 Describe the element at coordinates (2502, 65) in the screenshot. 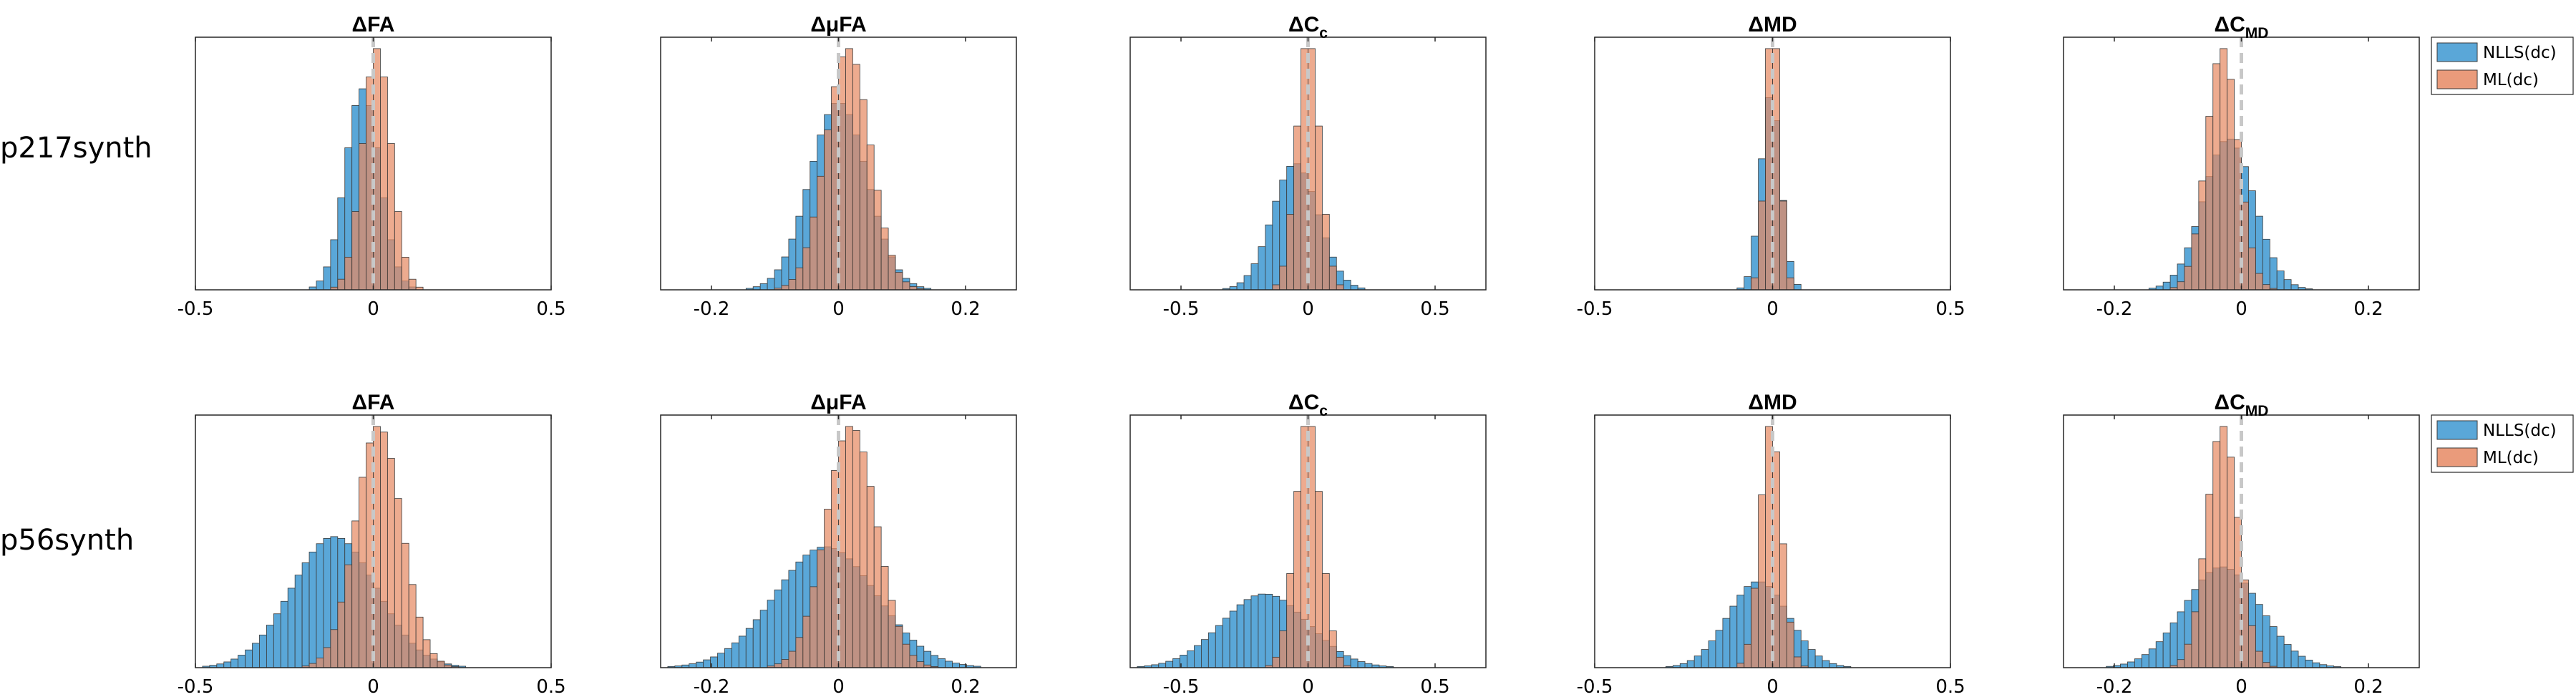

I see `legend-row-0: NLLS(dc) ML(dc)` at that location.